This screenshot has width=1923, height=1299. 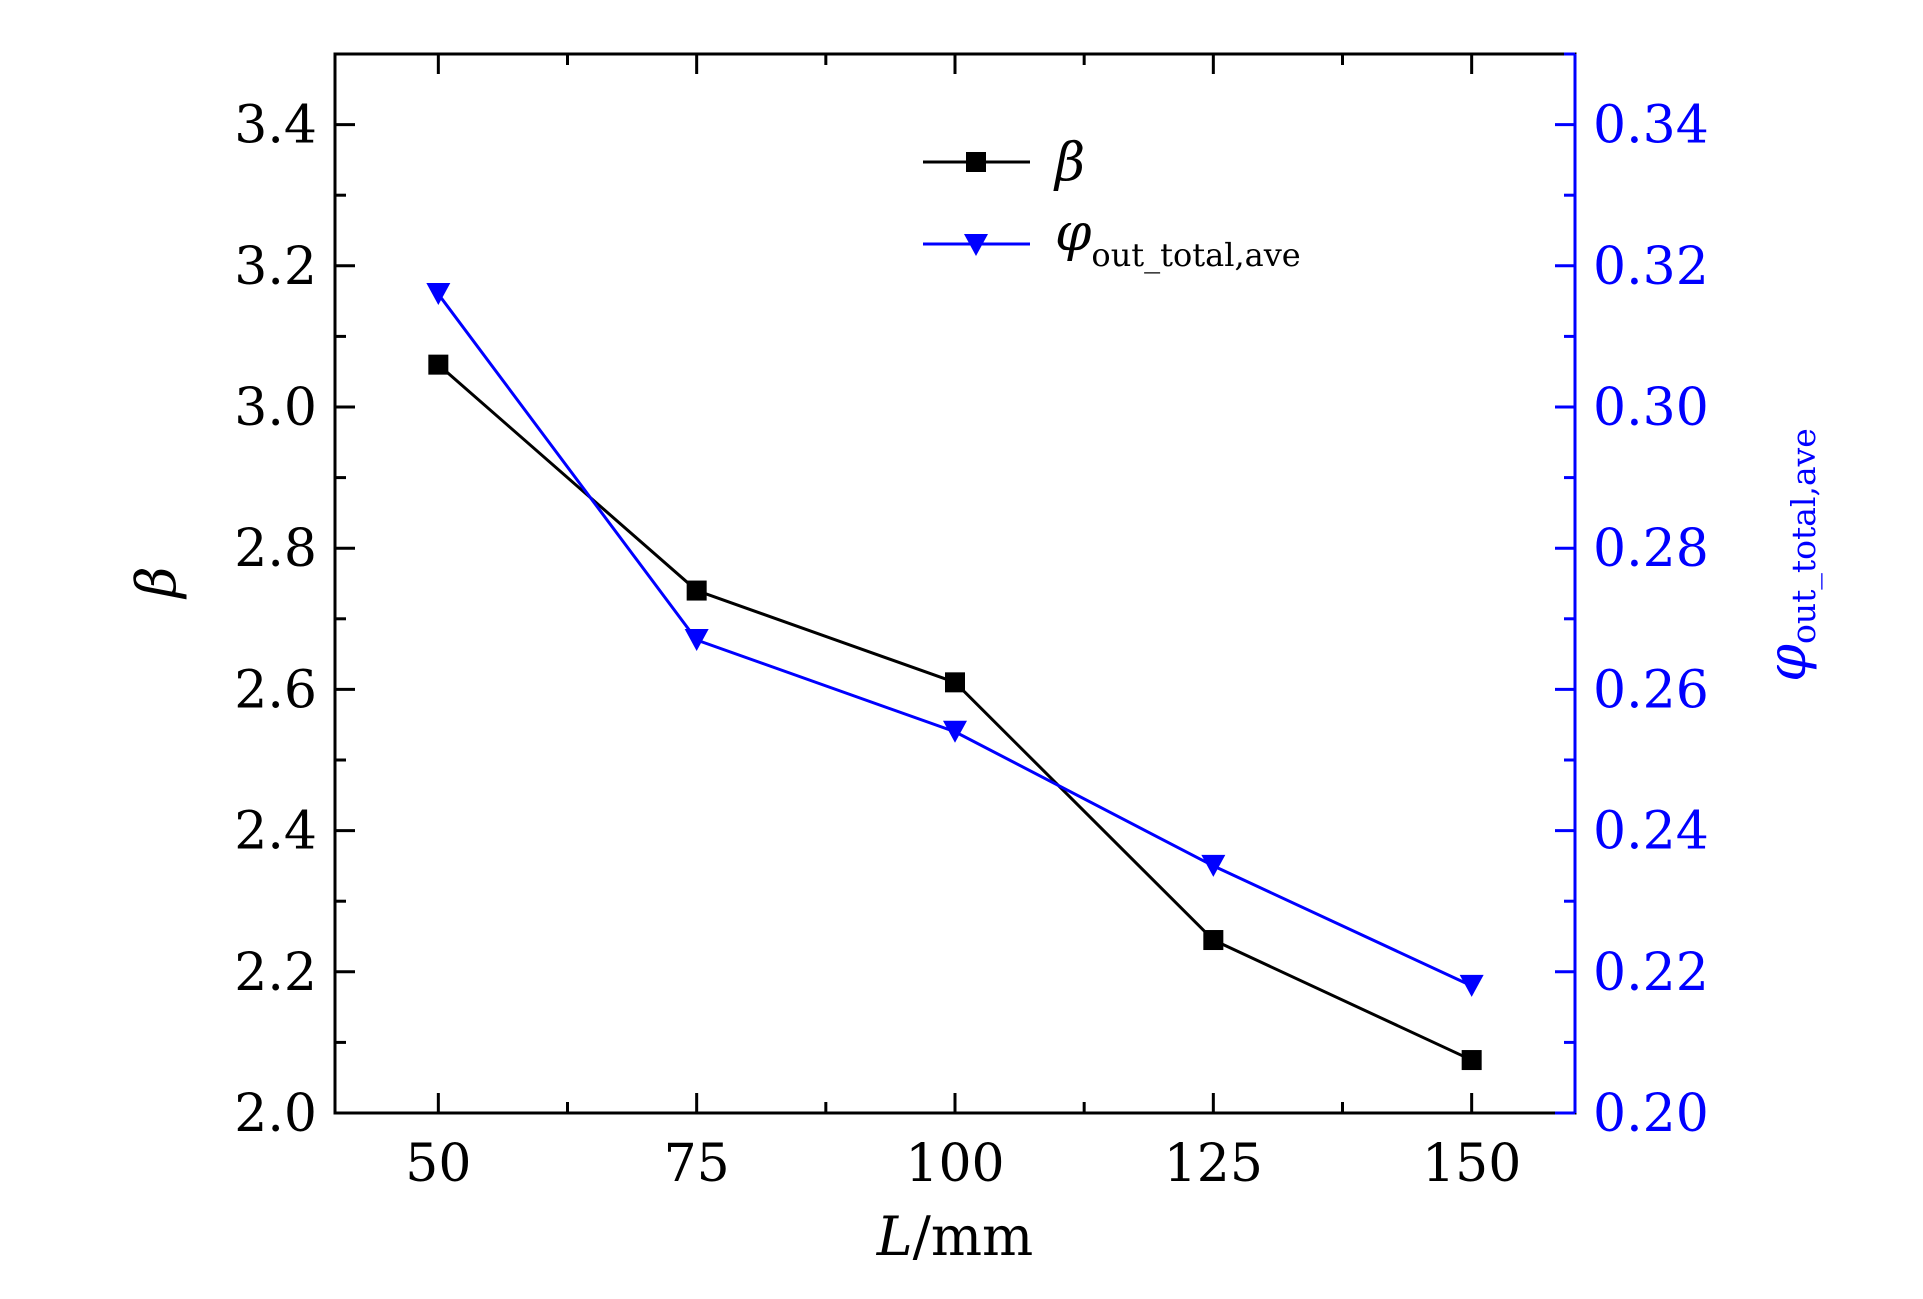 What do you see at coordinates (275, 973) in the screenshot?
I see `left-y-tick-label: 2.2` at bounding box center [275, 973].